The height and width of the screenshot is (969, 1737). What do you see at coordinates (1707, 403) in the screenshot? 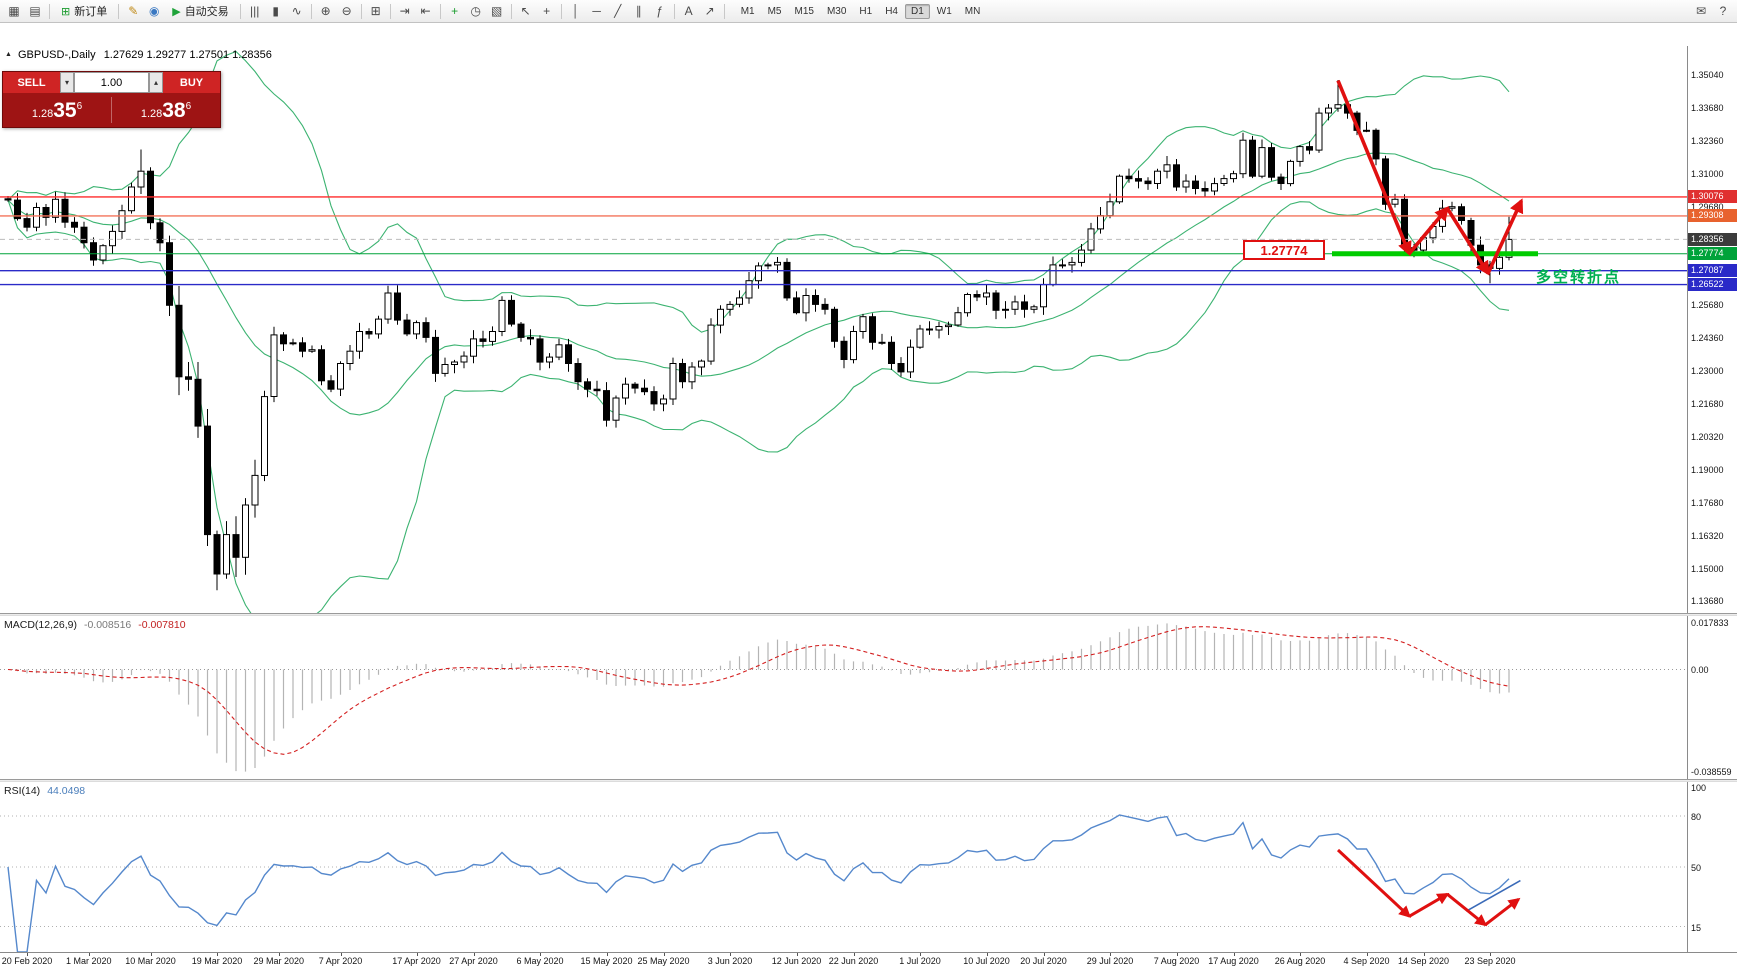
I see `price-axis-label: 1.21680` at bounding box center [1707, 403].